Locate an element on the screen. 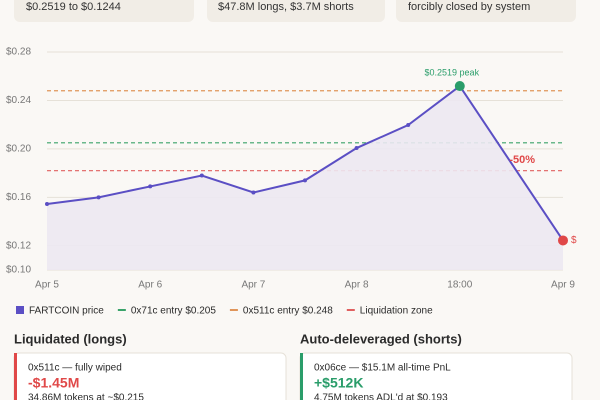  y-tick-label: $0.24 is located at coordinates (18, 100).